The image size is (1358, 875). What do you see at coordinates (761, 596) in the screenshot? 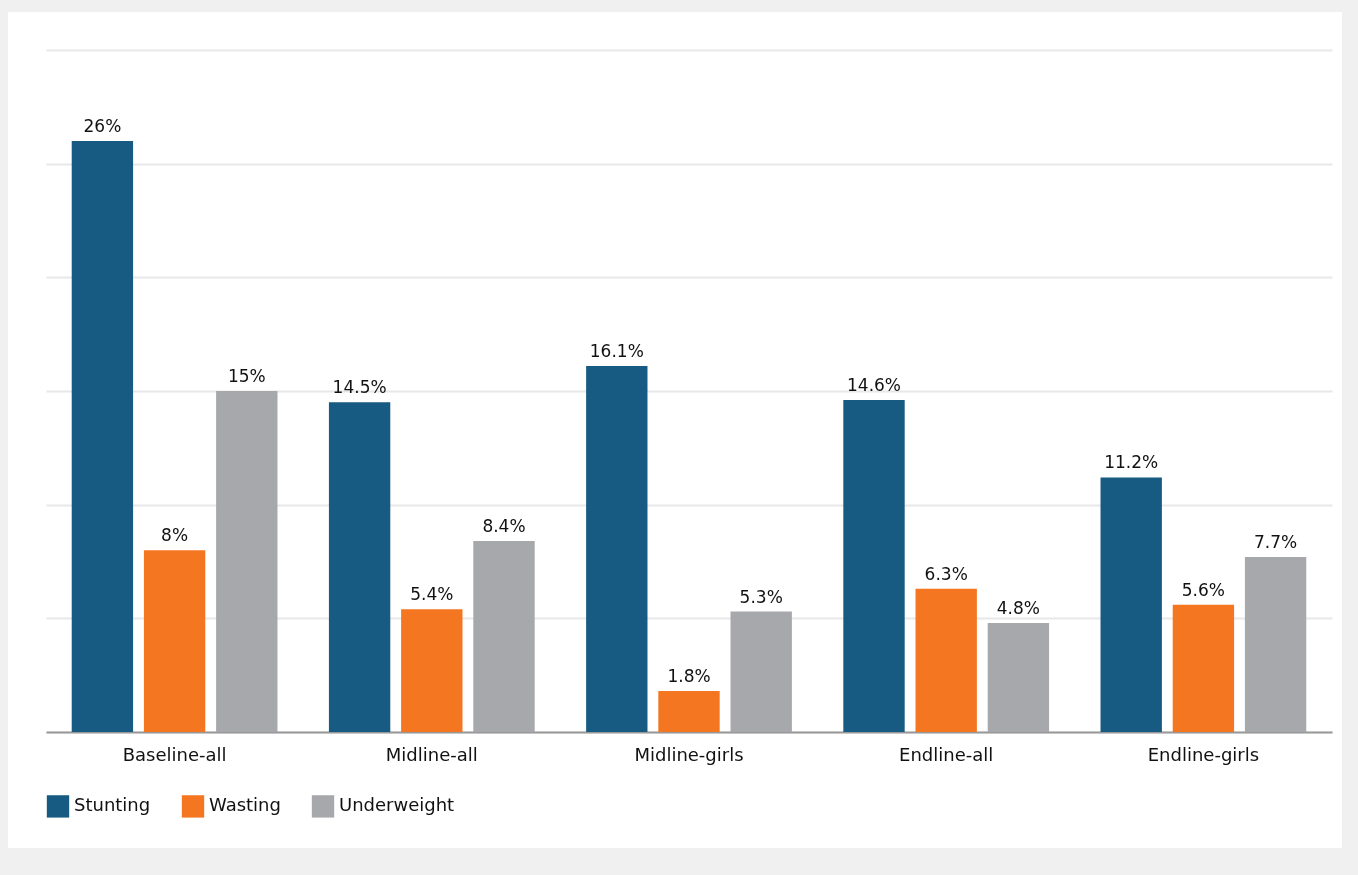
I see `data-label: 5.3%` at bounding box center [761, 596].